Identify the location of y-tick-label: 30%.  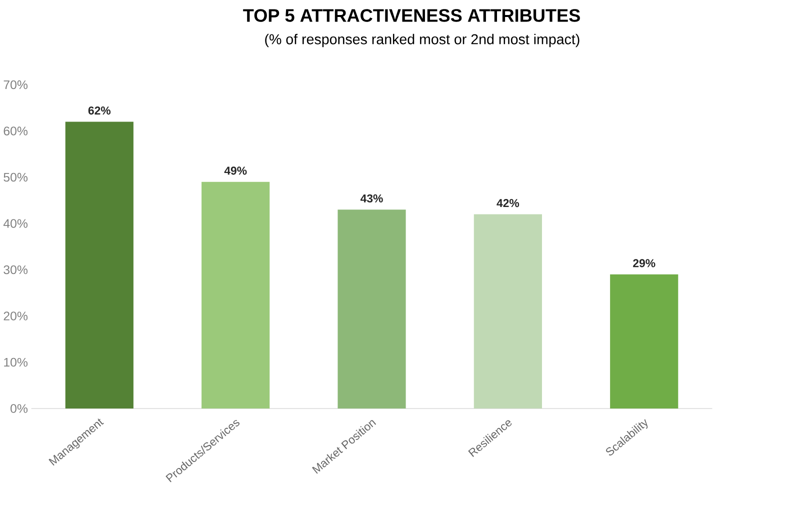
(16, 270).